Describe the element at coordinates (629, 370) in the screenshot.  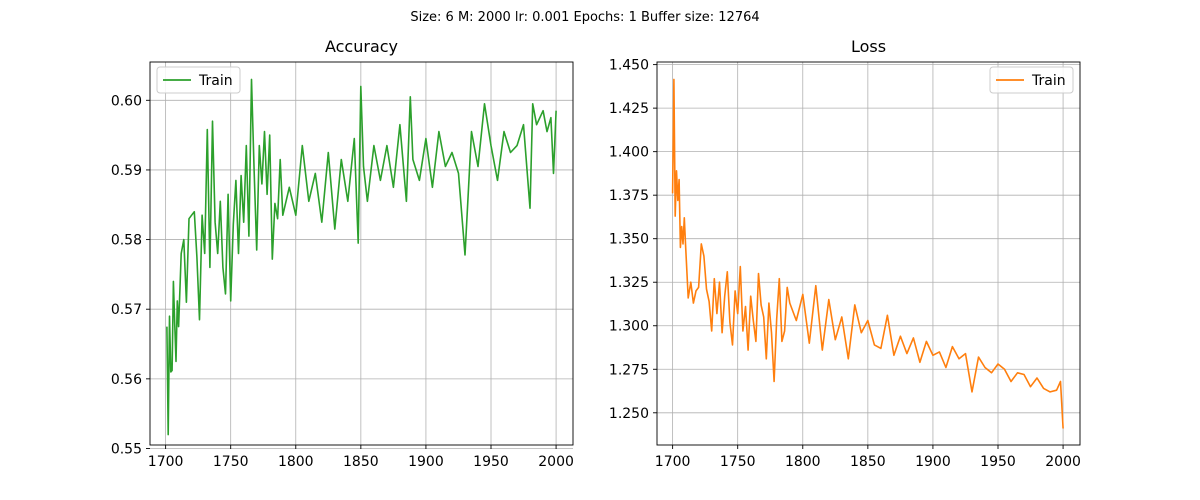
I see `y-tick-label: 1.275` at that location.